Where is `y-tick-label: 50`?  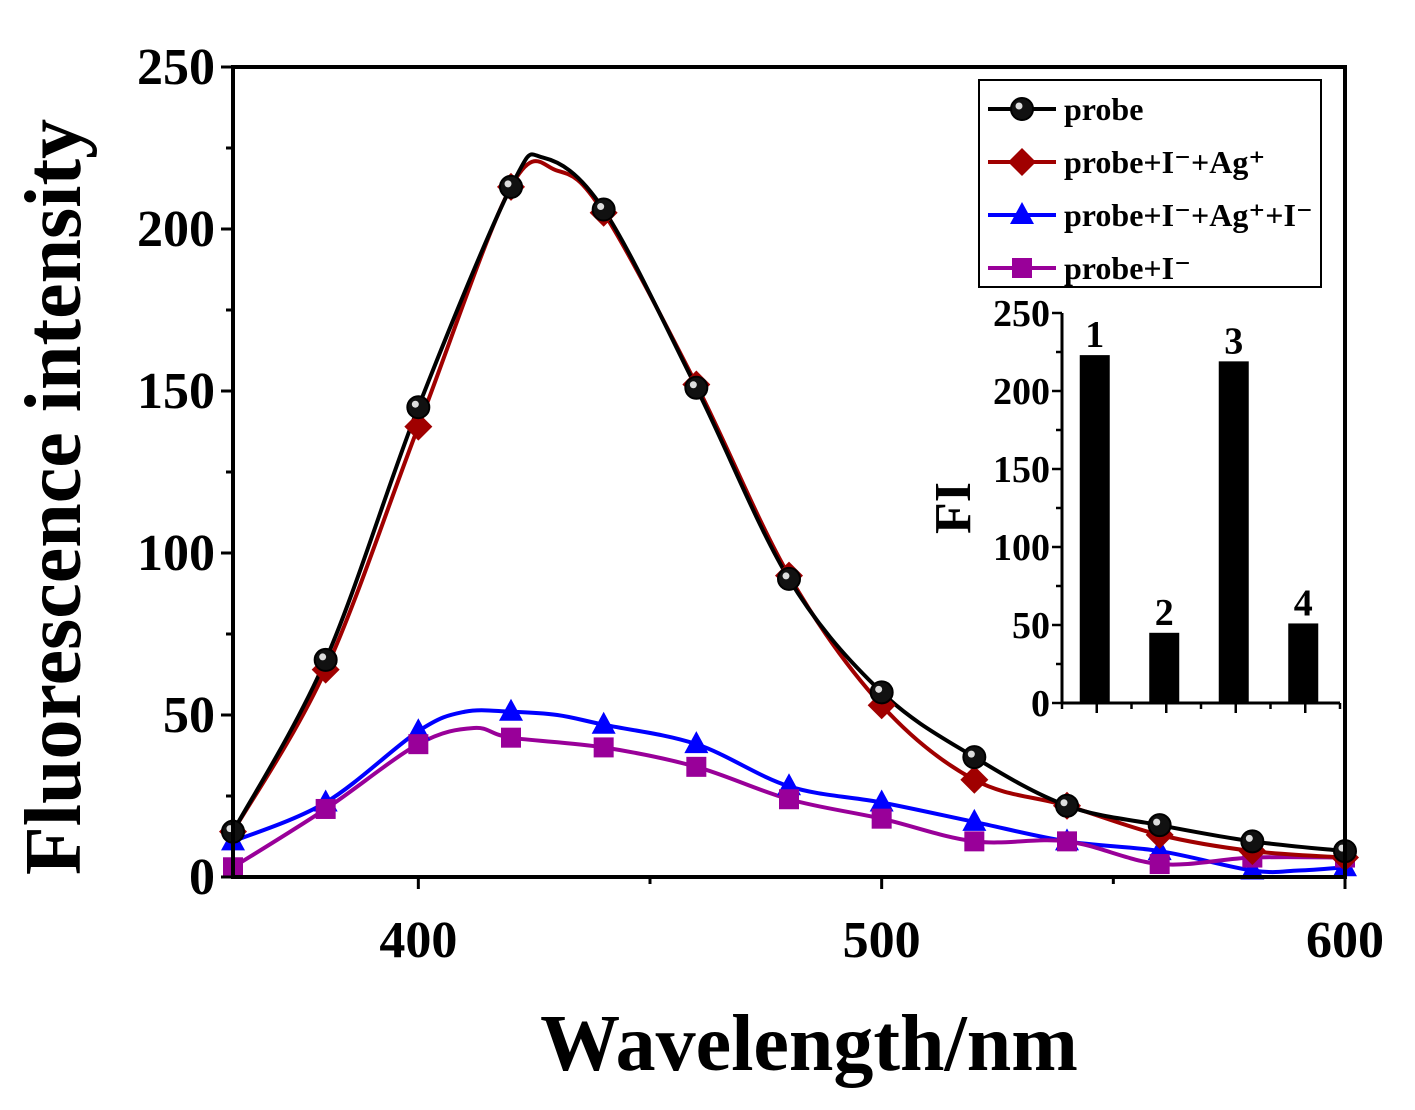
y-tick-label: 50 is located at coordinates (189, 715).